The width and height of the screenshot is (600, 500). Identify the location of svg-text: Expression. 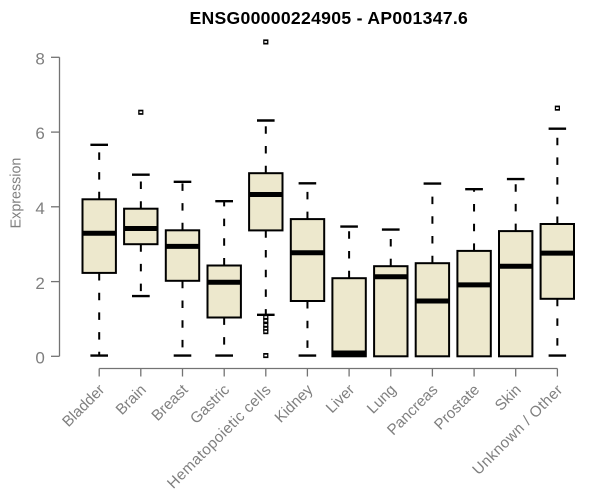
(17, 193).